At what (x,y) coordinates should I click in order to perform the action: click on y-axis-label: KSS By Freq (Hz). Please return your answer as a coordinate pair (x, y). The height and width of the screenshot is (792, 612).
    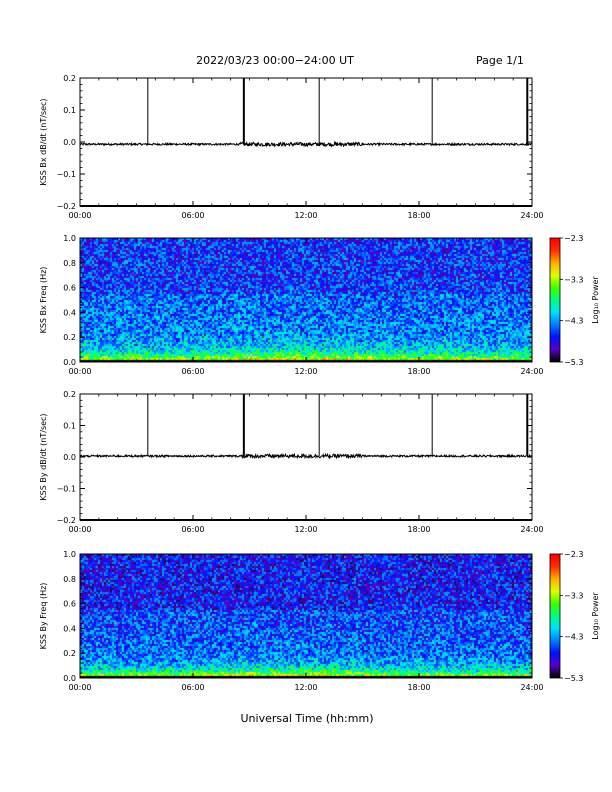
    Looking at the image, I should click on (43, 616).